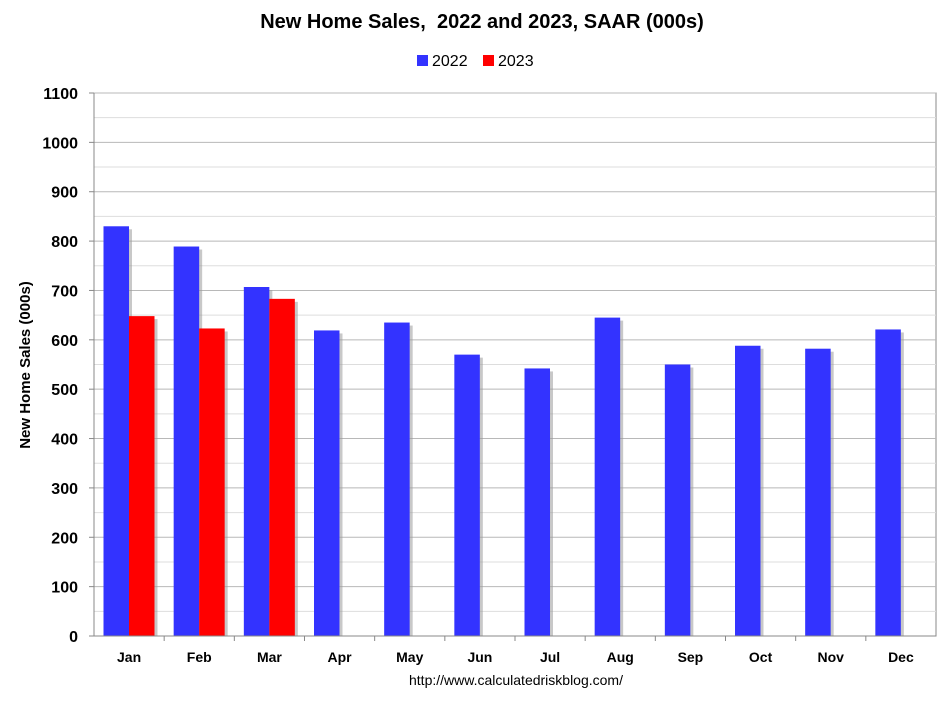 The width and height of the screenshot is (947, 705). What do you see at coordinates (64, 538) in the screenshot?
I see `y-tick-label: 200` at bounding box center [64, 538].